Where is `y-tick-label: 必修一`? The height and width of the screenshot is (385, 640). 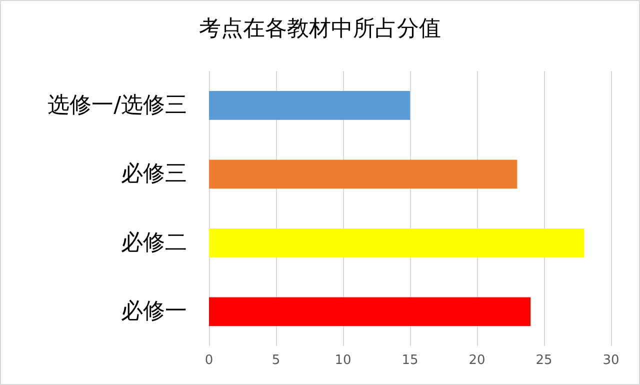
y-tick-label: 必修一 is located at coordinates (154, 311).